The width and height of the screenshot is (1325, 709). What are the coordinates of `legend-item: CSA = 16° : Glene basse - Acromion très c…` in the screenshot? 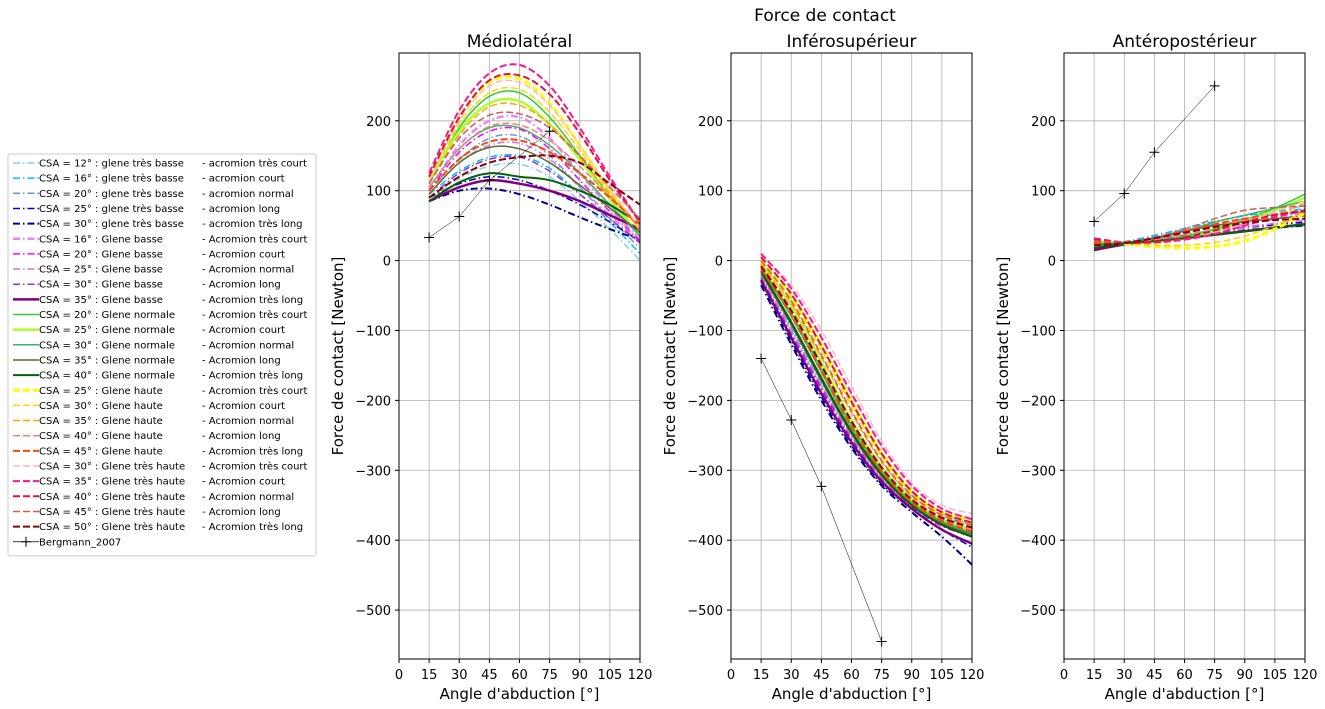 It's located at (160, 239).